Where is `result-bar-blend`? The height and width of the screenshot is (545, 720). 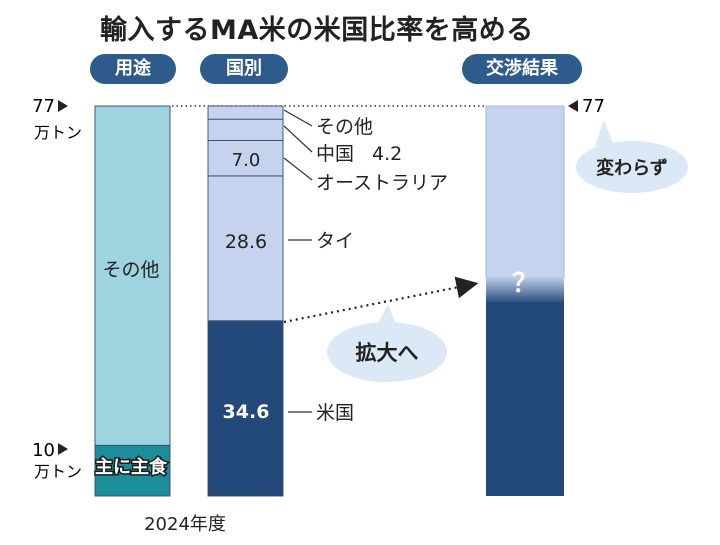
result-bar-blend is located at coordinates (525, 290).